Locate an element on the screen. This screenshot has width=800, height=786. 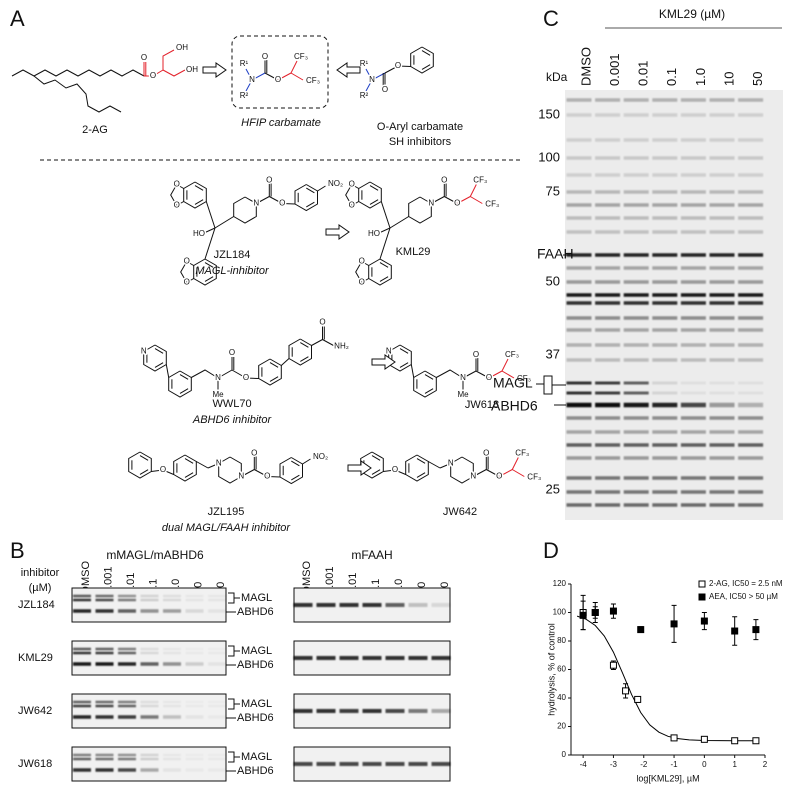
band-label: ABHD6 is located at coordinates (255, 665).